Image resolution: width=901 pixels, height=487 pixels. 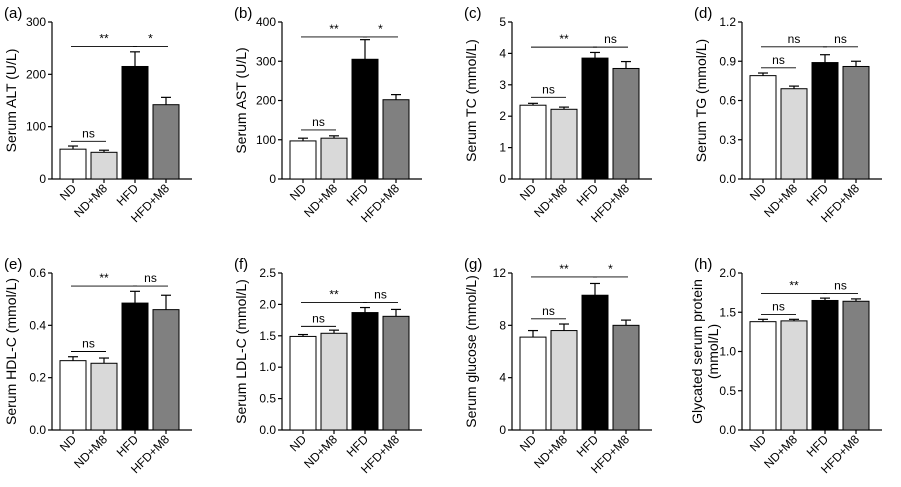 I want to click on panel-label: (b), so click(x=243, y=13).